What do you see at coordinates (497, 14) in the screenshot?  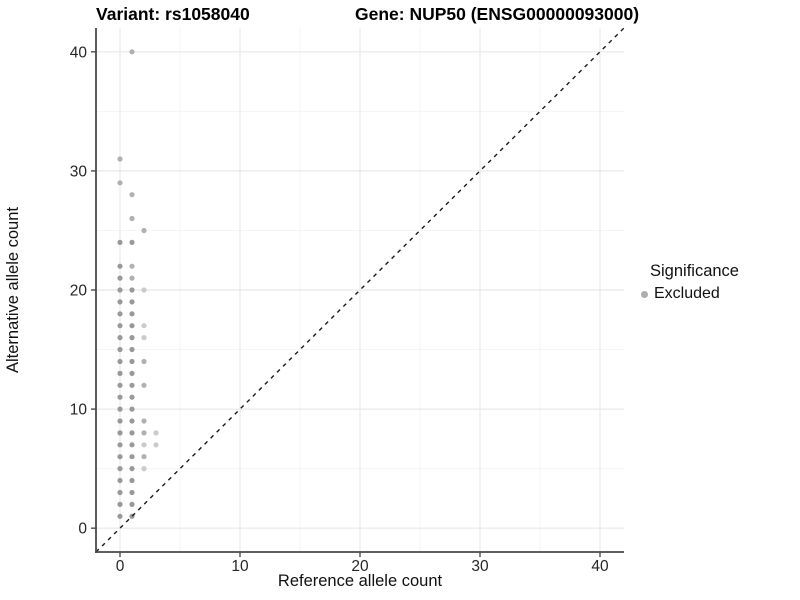 I see `plot-title-gene: Gene: NUP50 (ENSG00000093000)` at bounding box center [497, 14].